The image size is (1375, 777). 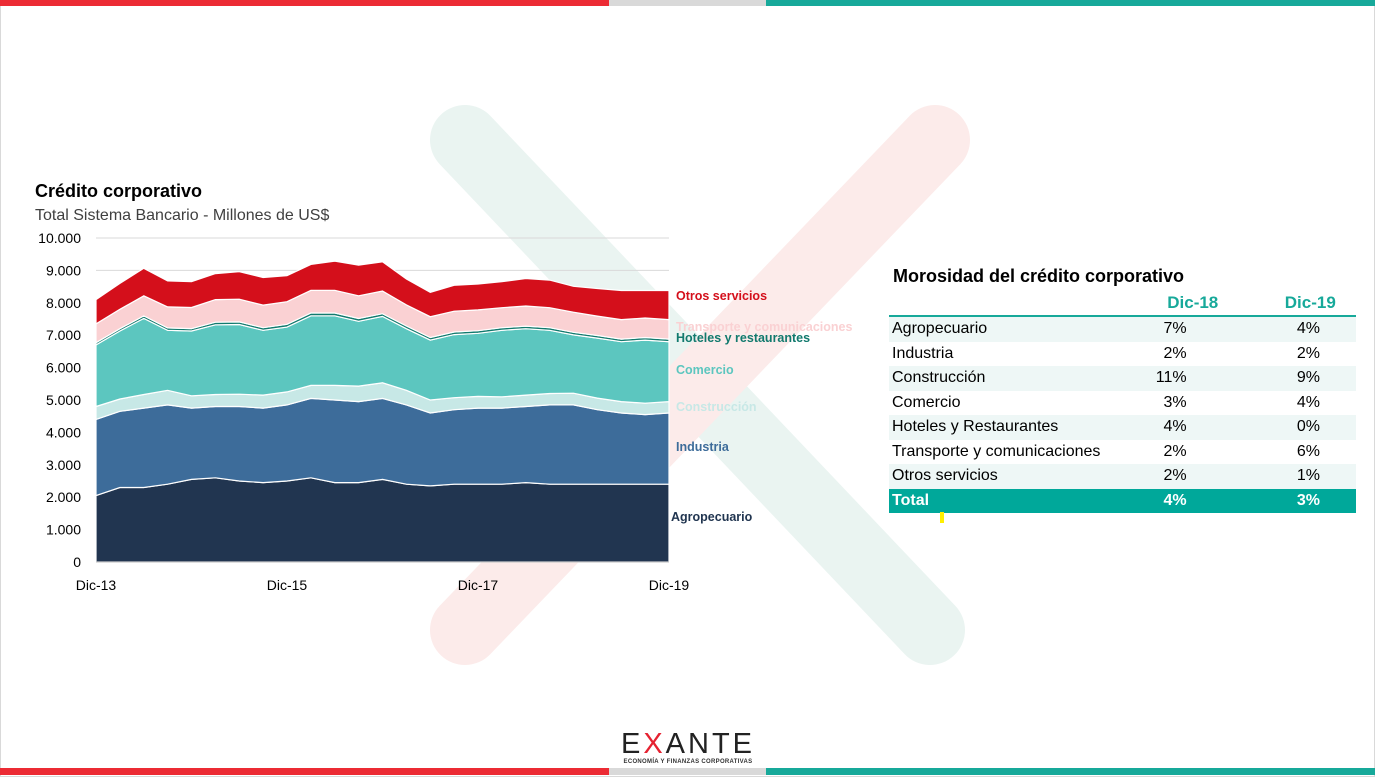 What do you see at coordinates (63, 465) in the screenshot?
I see `y-tick-label: 3.000` at bounding box center [63, 465].